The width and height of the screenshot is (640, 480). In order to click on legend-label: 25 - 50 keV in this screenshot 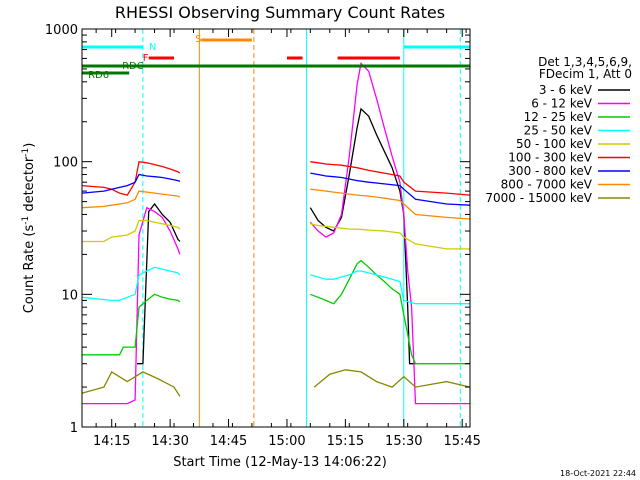, I will do `click(558, 131)`.